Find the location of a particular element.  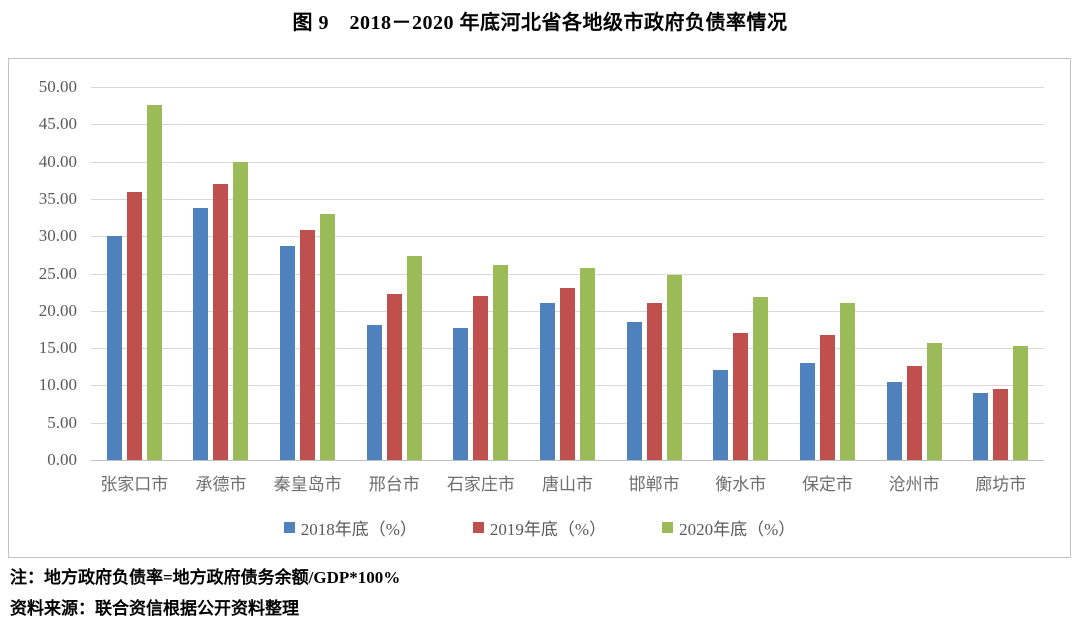

x-axis-line is located at coordinates (567, 460).